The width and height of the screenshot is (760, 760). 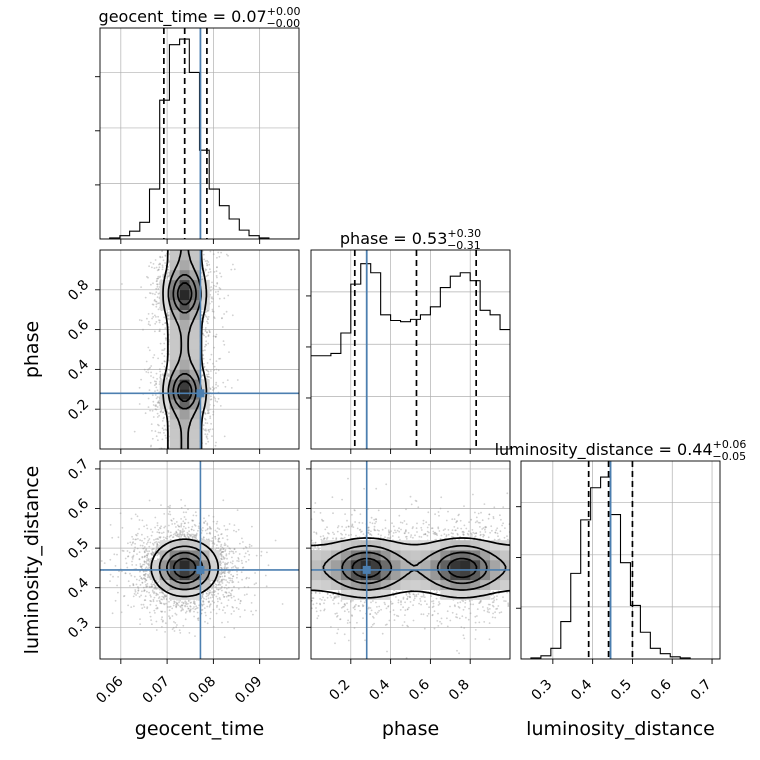 I want to click on x-axis-label: phase, so click(x=410, y=729).